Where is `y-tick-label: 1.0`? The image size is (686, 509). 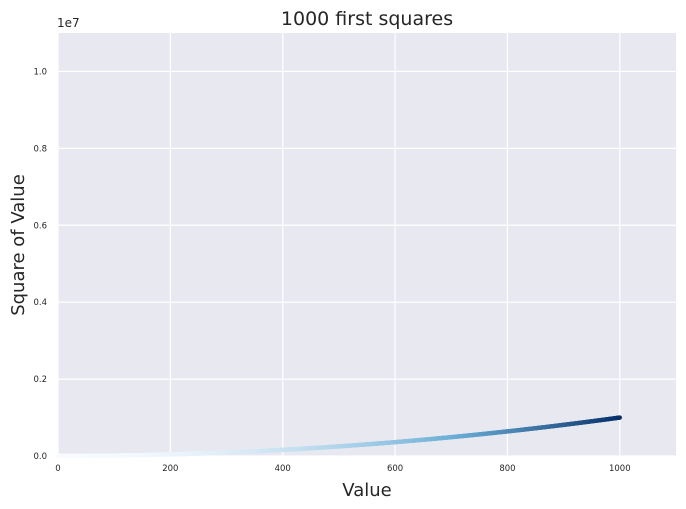 y-tick-label: 1.0 is located at coordinates (40, 72).